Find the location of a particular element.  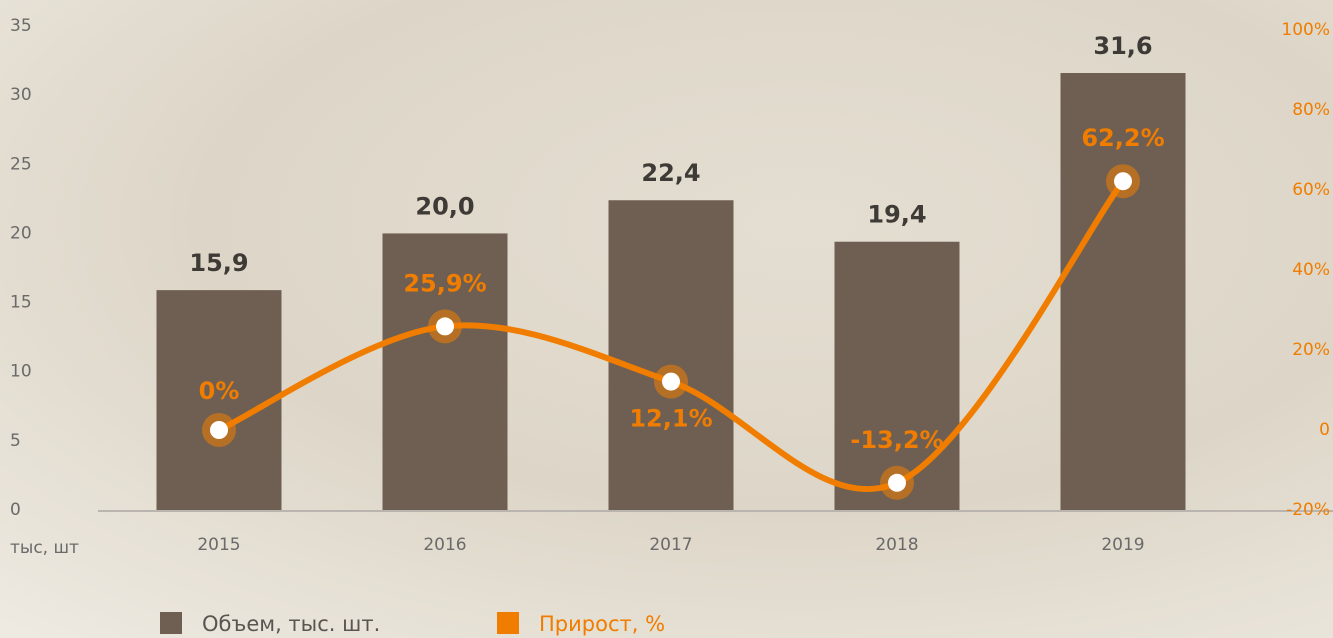

y2-tick-label: 80% is located at coordinates (1311, 110).